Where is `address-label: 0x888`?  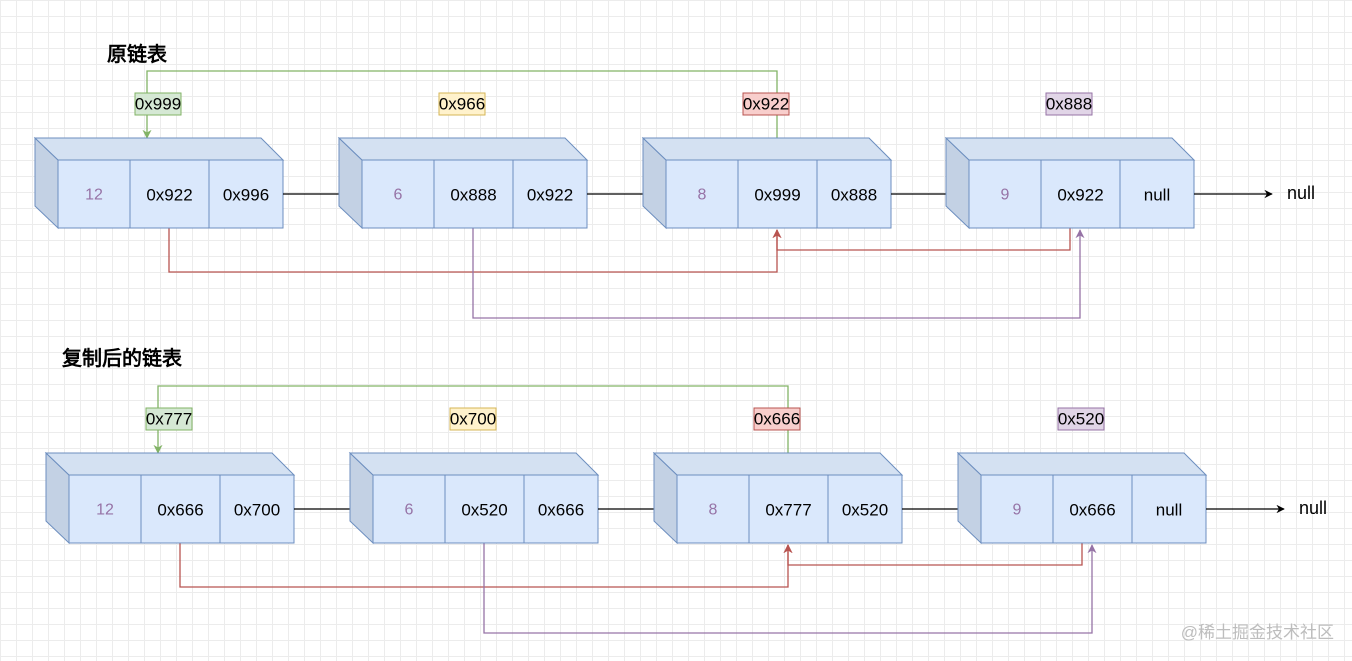
address-label: 0x888 is located at coordinates (1069, 104).